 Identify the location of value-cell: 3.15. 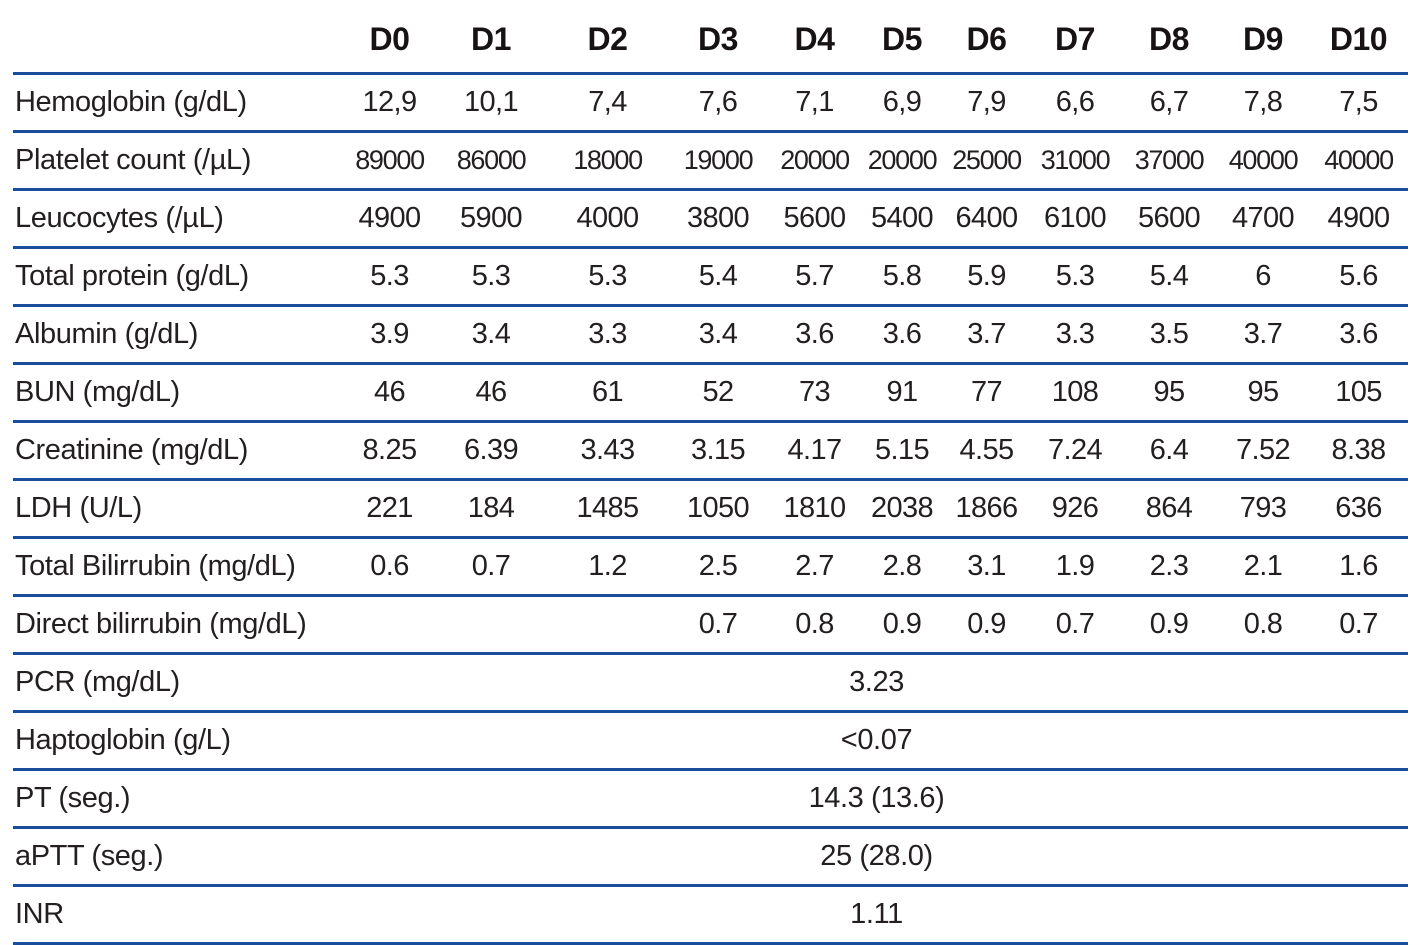
(718, 451).